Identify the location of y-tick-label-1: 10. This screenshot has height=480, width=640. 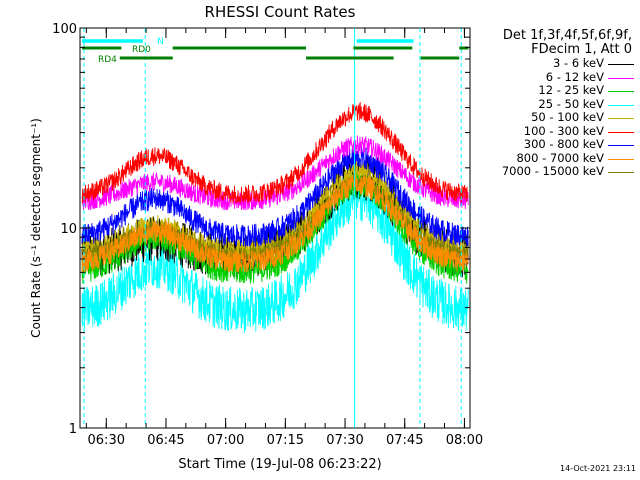
(68, 229).